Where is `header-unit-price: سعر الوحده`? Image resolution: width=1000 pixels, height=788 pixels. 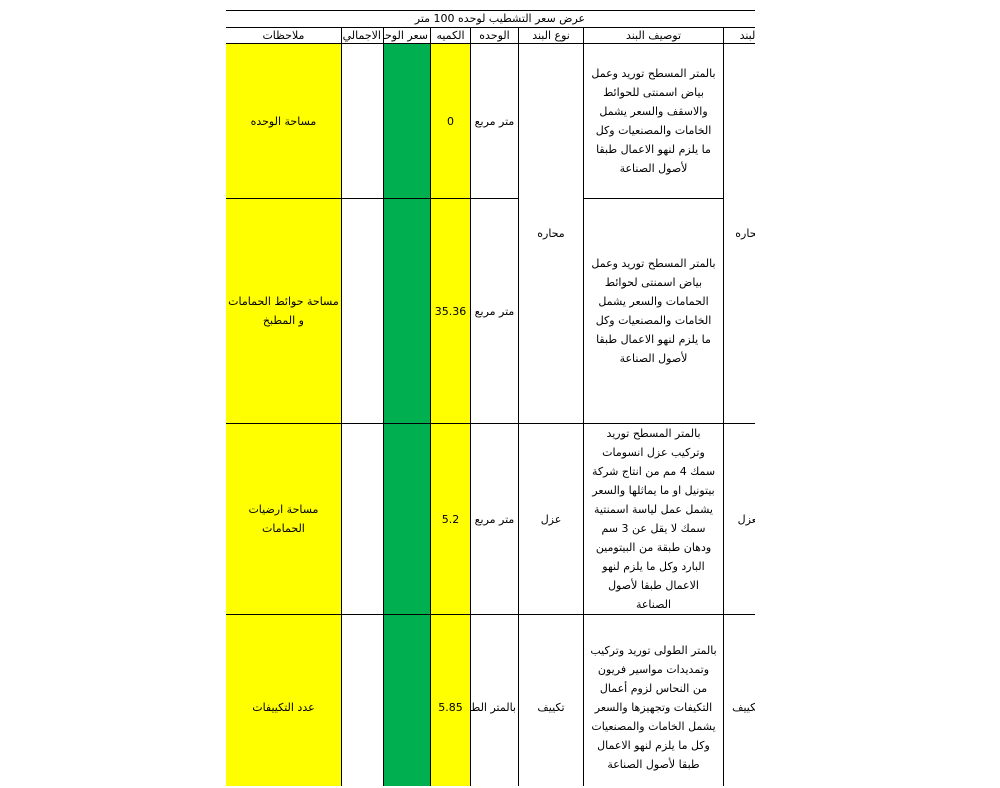
header-unit-price: سعر الوحده is located at coordinates (407, 35).